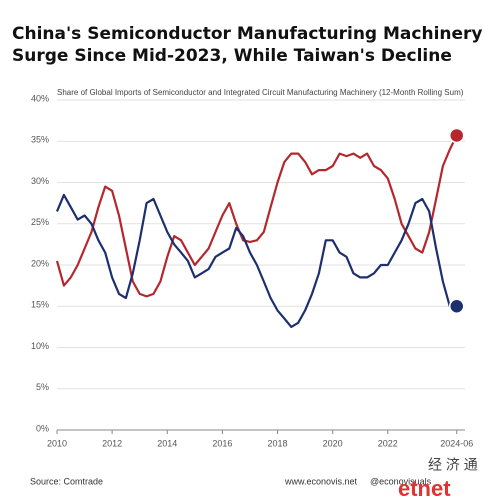 This screenshot has height=502, width=485. Describe the element at coordinates (40, 263) in the screenshot. I see `y-tick-label: 20%` at that location.